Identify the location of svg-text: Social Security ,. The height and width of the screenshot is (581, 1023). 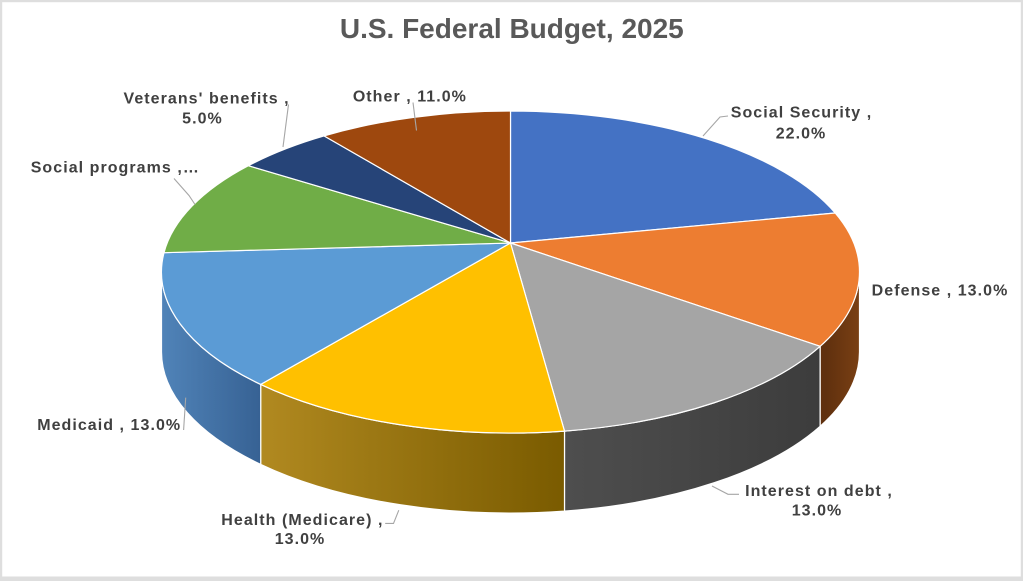
(801, 113).